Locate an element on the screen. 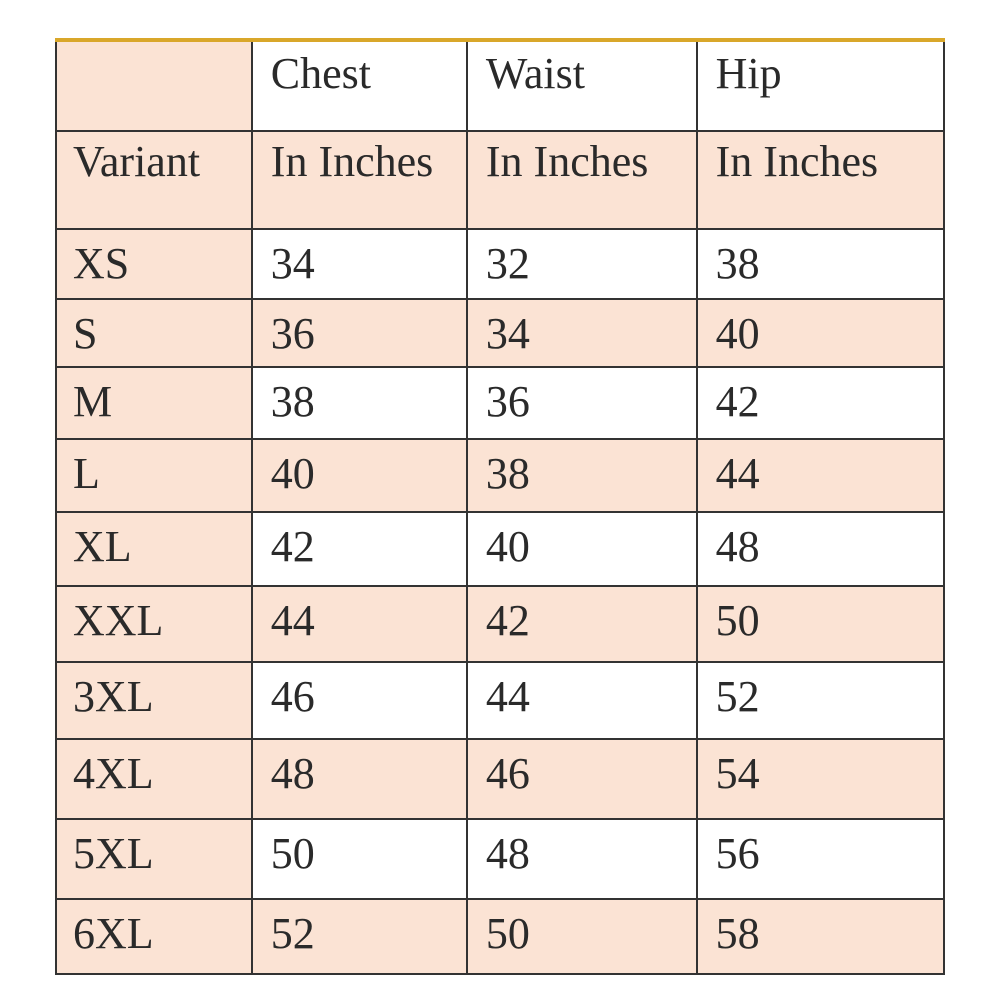 Image resolution: width=1000 pixels, height=1000 pixels. cell-variant: XL is located at coordinates (154, 549).